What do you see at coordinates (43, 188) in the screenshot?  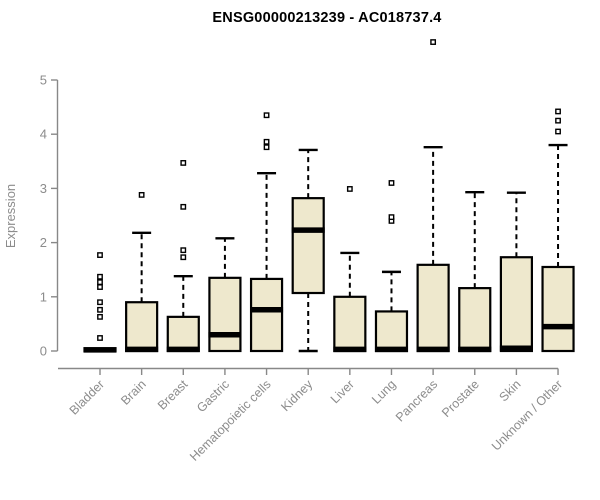 I see `y-tick-label-3: 3` at bounding box center [43, 188].